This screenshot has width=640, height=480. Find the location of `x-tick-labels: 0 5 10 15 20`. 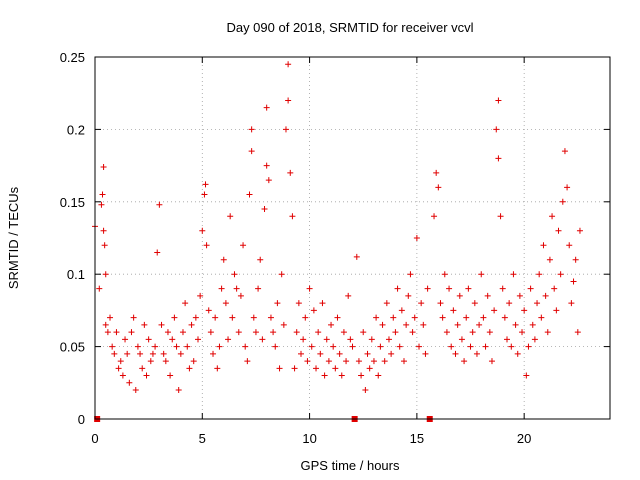

x-tick-labels: 0 5 10 15 20 is located at coordinates (311, 438).